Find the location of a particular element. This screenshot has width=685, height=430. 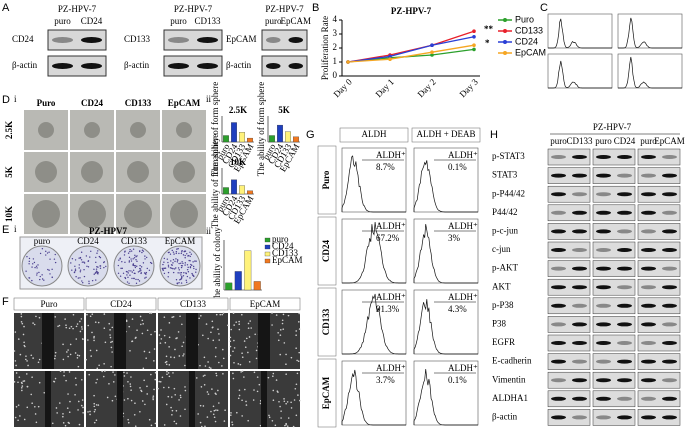

panel-label: G is located at coordinates (310, 135).